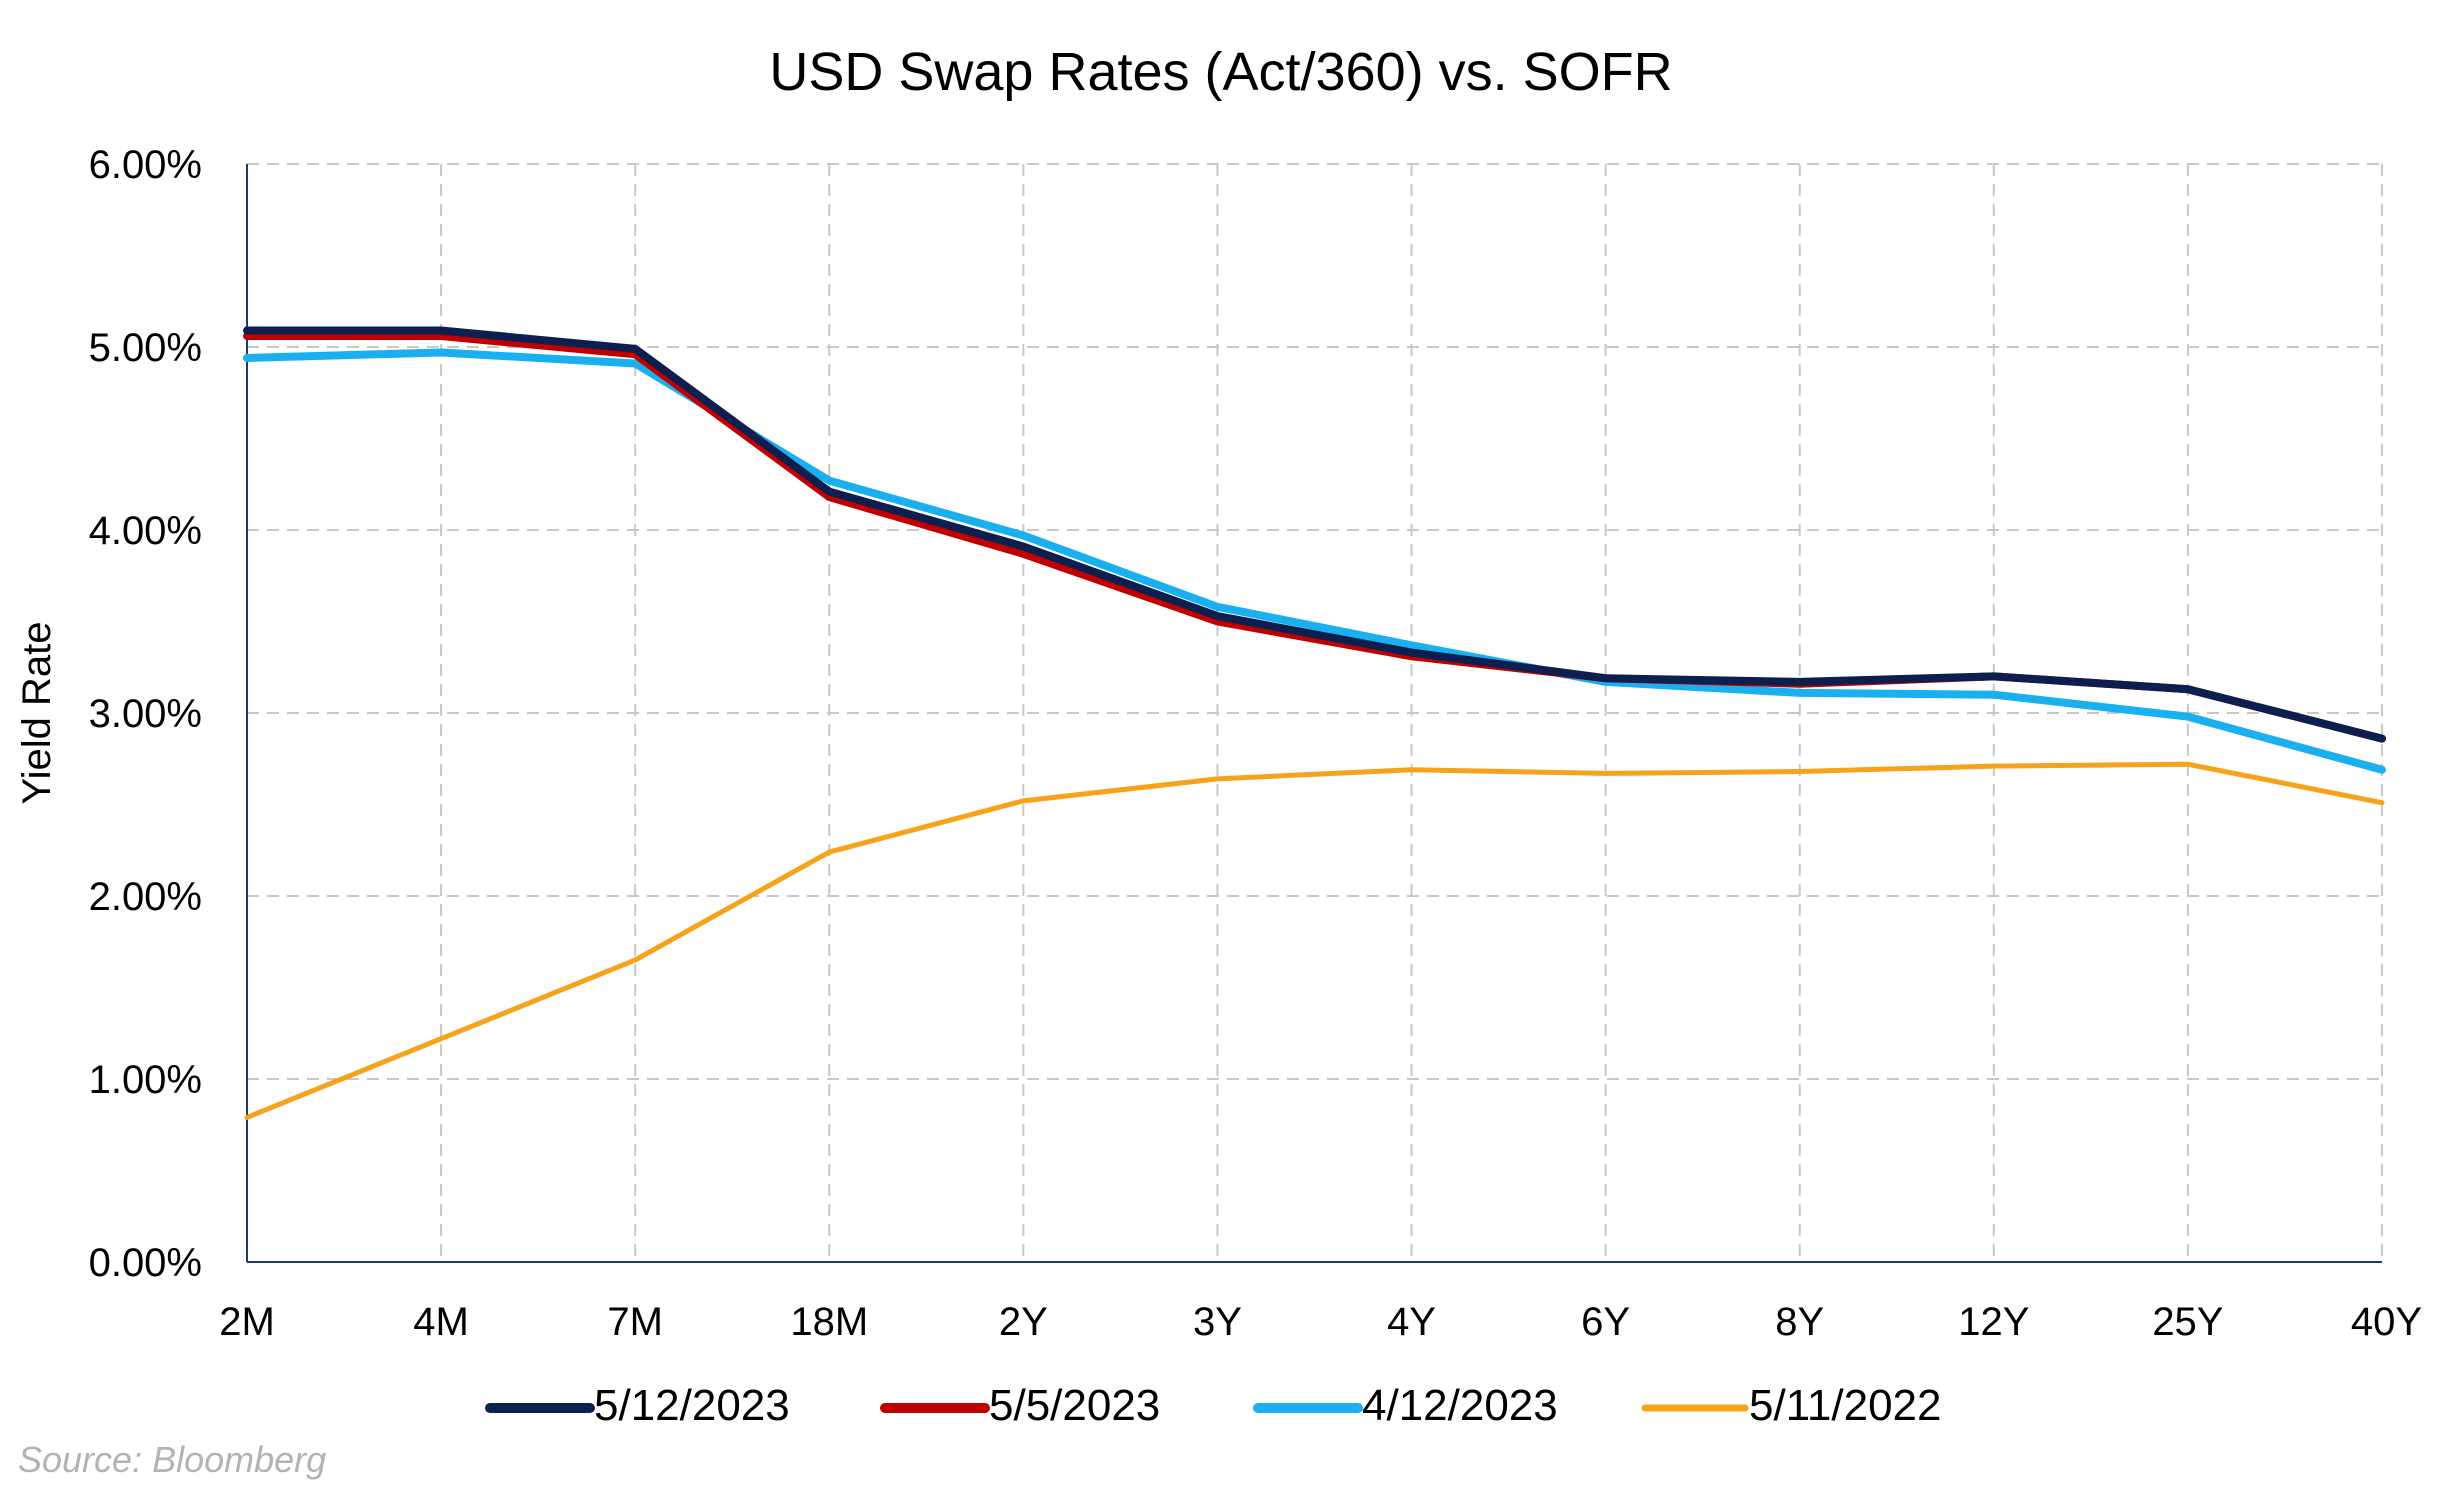  I want to click on legend: 5/12/2023 5/5/2023 4/12/2023 5/11/2022, so click(1213, 1405).